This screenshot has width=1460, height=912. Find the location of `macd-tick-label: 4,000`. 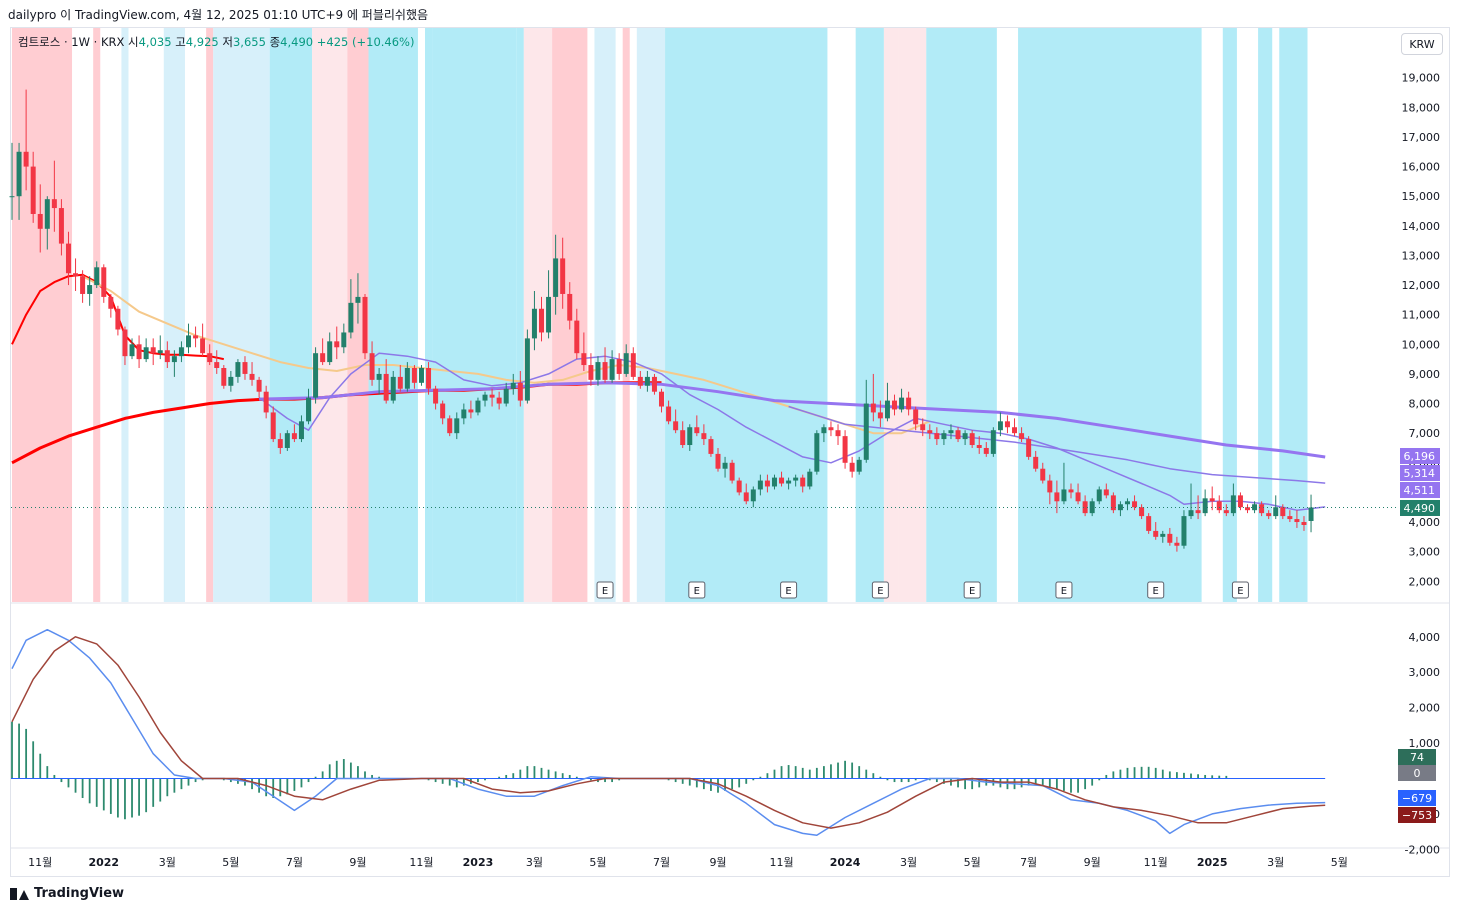

macd-tick-label: 4,000 is located at coordinates (1425, 637).